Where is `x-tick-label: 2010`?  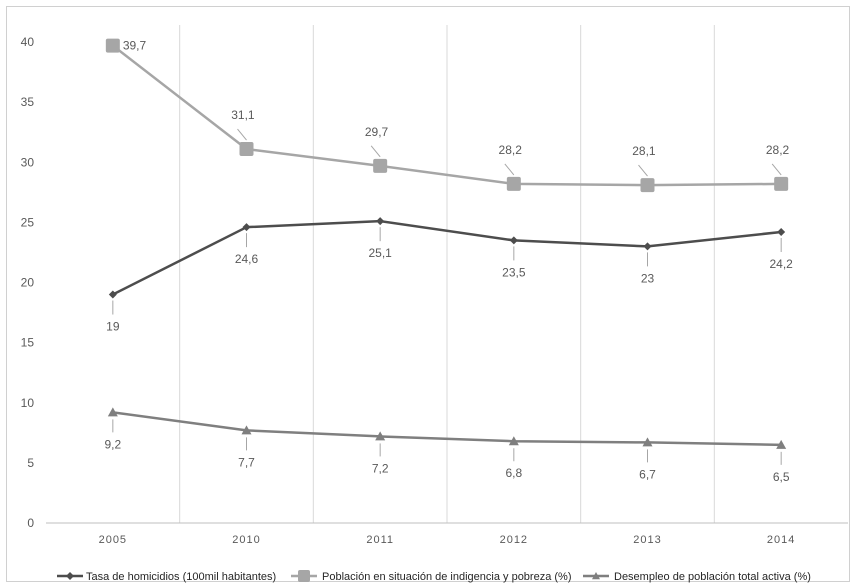 x-tick-label: 2010 is located at coordinates (246, 540).